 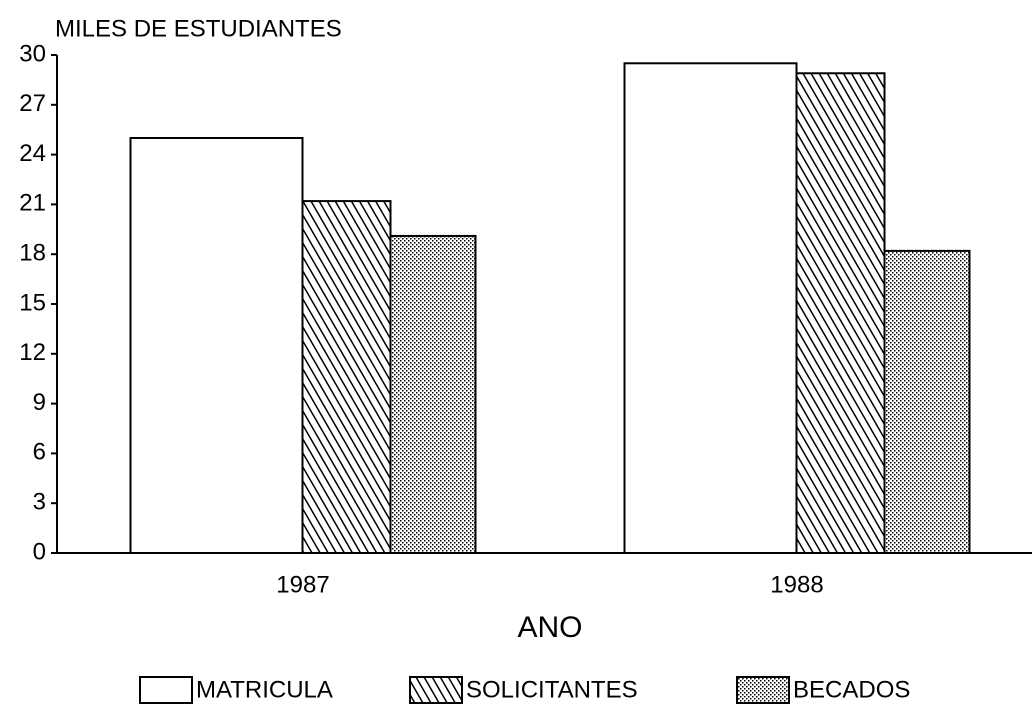 I want to click on legend-label: MATRICULA, so click(x=264, y=689).